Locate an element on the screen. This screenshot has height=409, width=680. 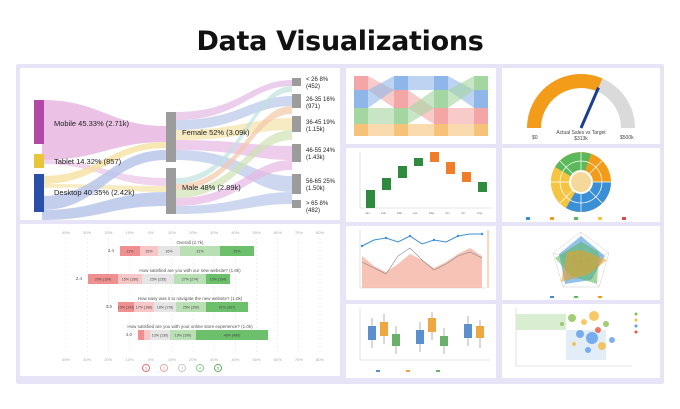
sankey-age-label: 26-35 16% is located at coordinates (321, 100).